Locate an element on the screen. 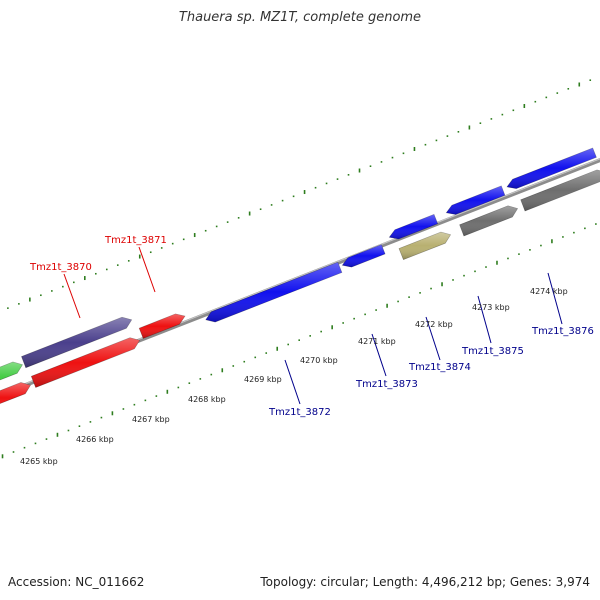 The image size is (600, 600). kbp-label: 4272 kbp is located at coordinates (434, 324).